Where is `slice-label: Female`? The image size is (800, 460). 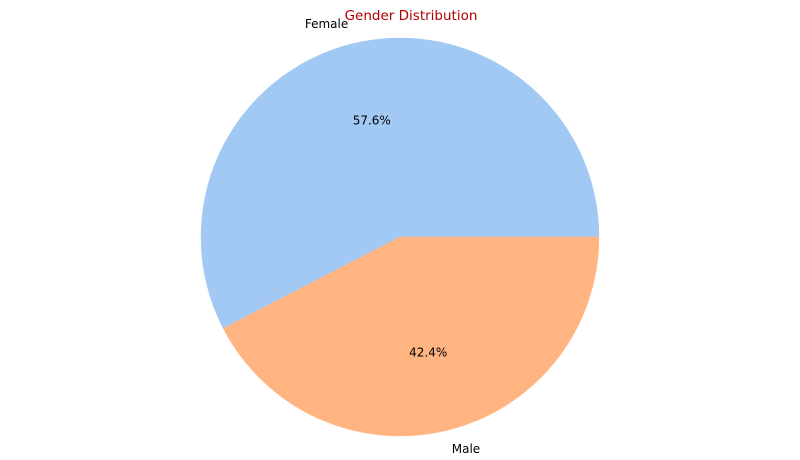
slice-label: Female is located at coordinates (326, 24).